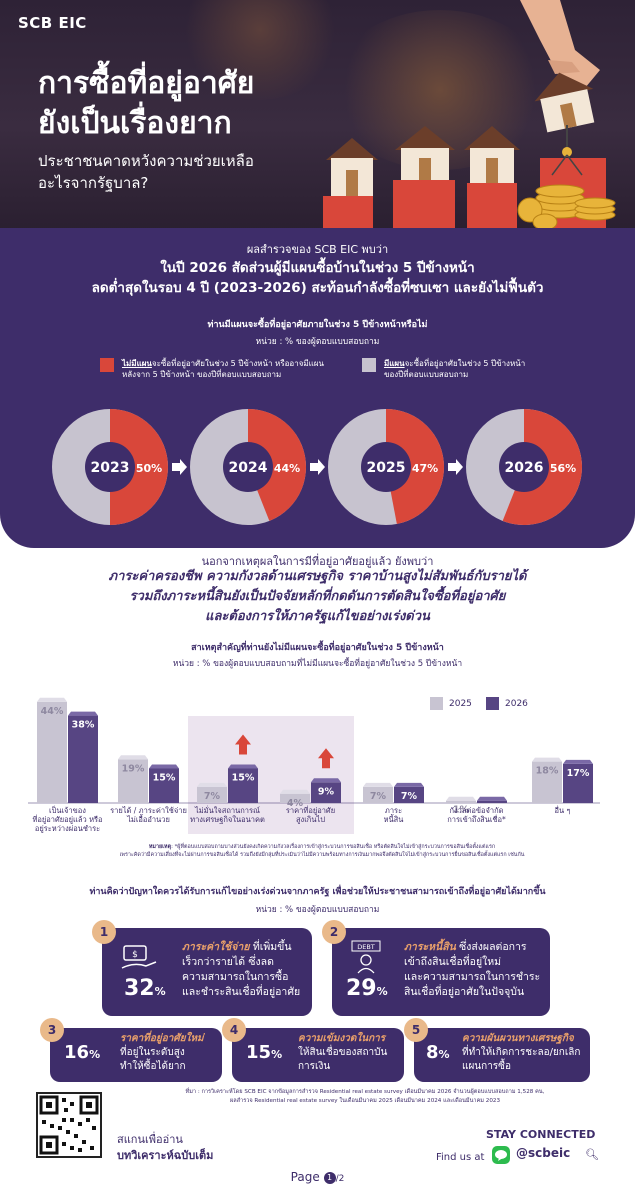 This screenshot has width=635, height=1200. I want to click on legend-label: 2025, so click(460, 703).